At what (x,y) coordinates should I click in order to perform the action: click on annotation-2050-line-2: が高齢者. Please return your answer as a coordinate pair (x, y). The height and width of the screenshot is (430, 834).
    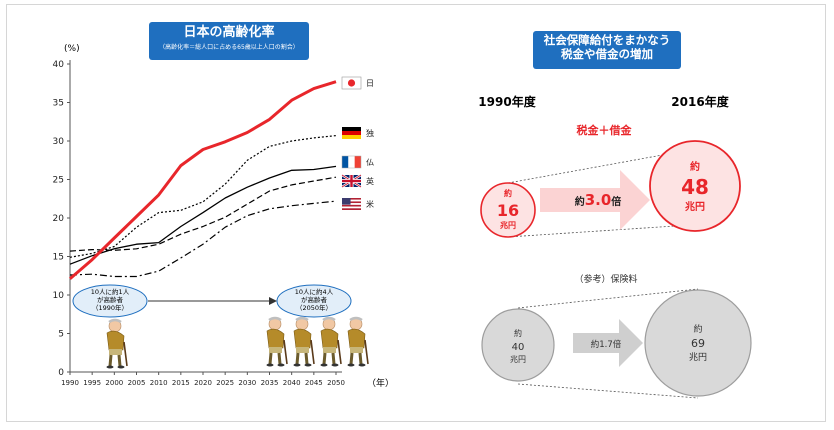
    Looking at the image, I should click on (314, 299).